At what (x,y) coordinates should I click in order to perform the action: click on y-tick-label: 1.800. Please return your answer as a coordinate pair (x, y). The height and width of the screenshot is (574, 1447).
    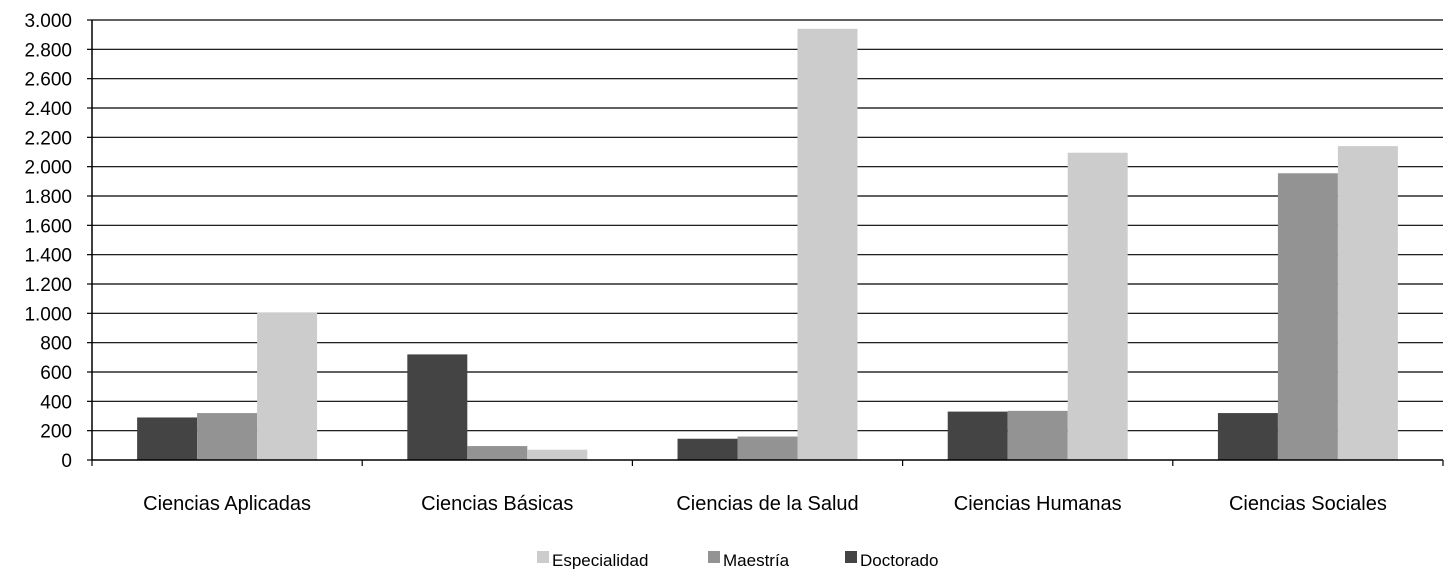
    Looking at the image, I should click on (48, 197).